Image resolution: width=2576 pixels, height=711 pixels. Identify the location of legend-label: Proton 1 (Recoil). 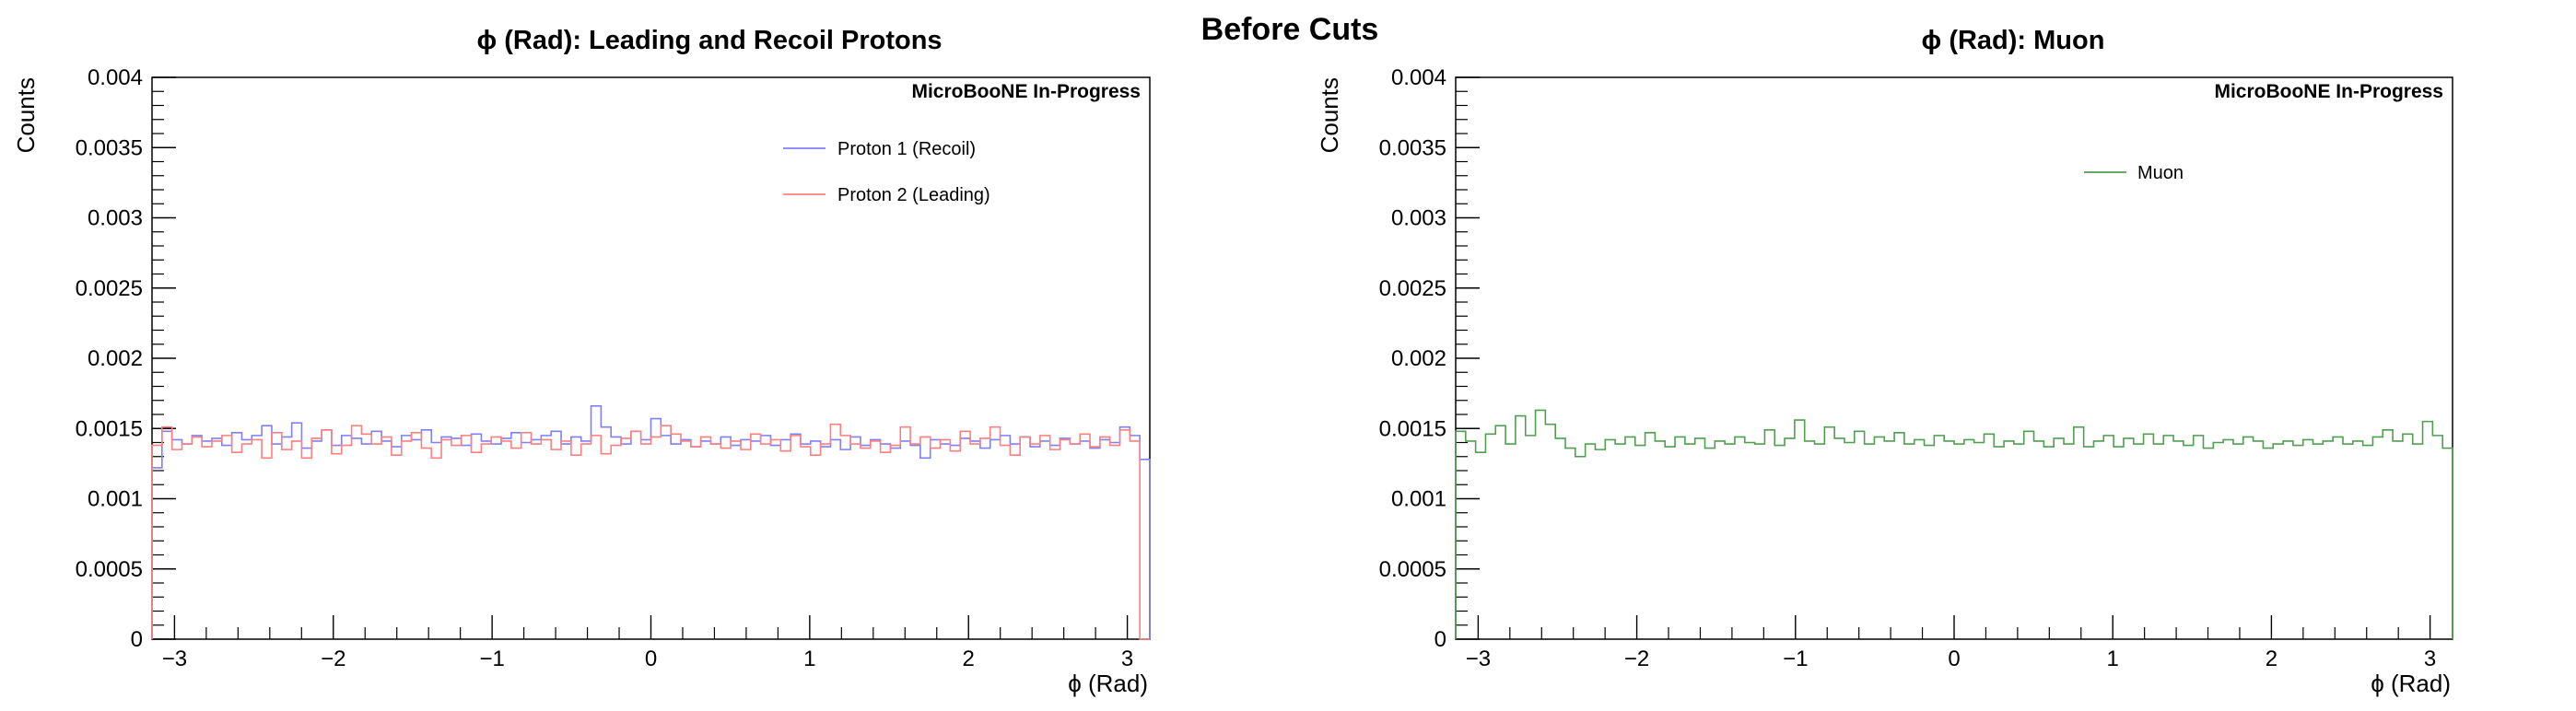
(906, 149).